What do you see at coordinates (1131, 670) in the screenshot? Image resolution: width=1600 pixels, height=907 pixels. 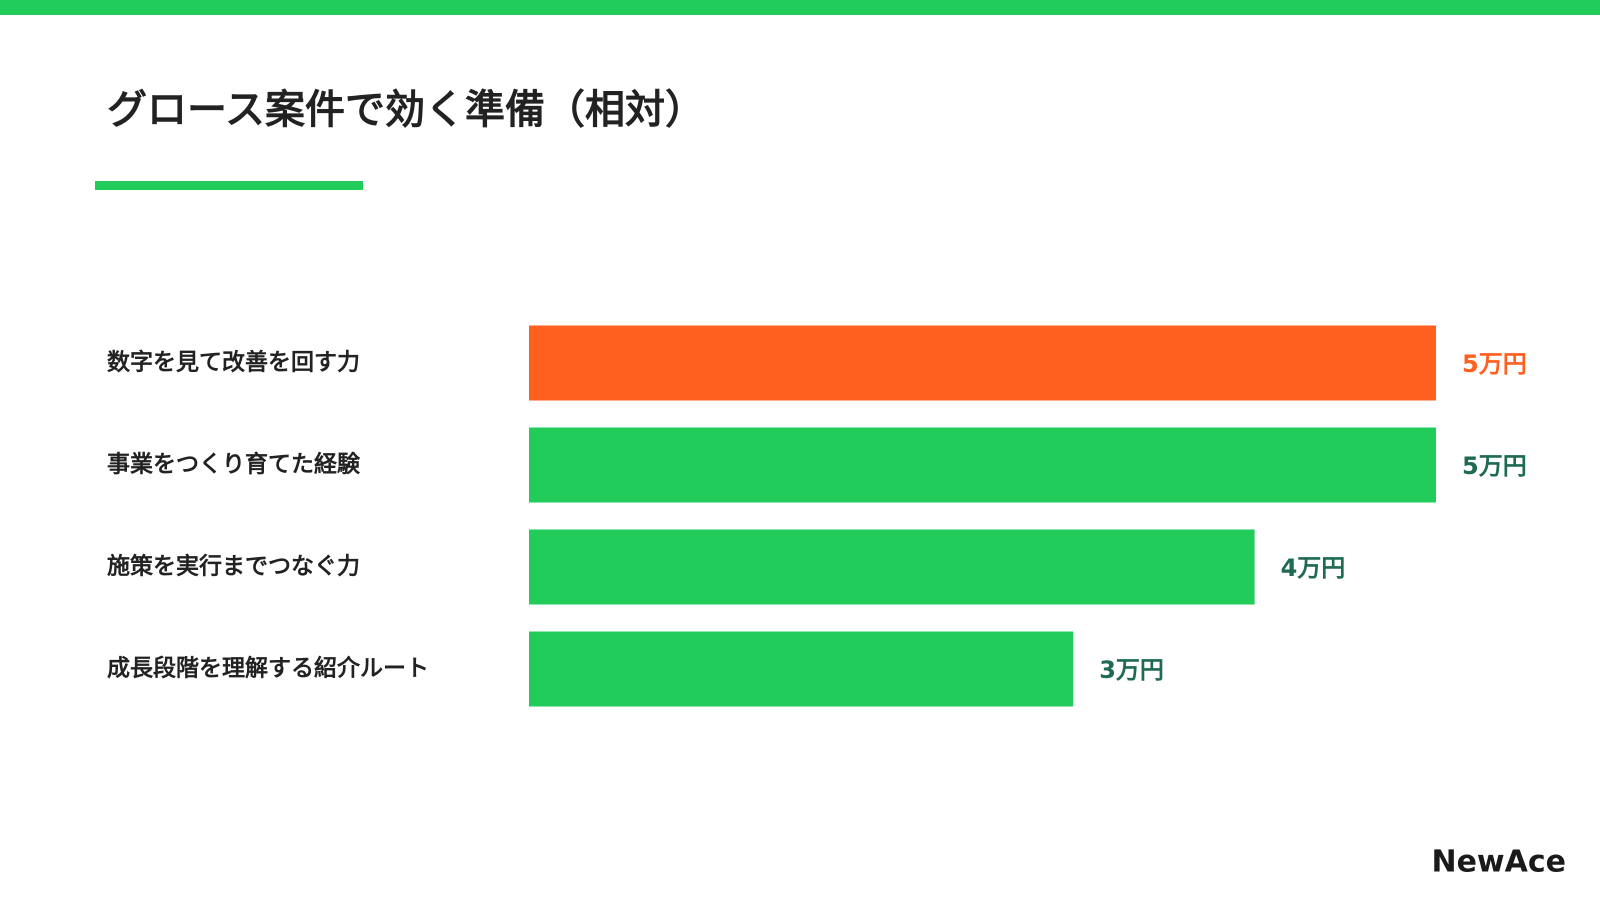 I see `value-label: 3万円` at bounding box center [1131, 670].